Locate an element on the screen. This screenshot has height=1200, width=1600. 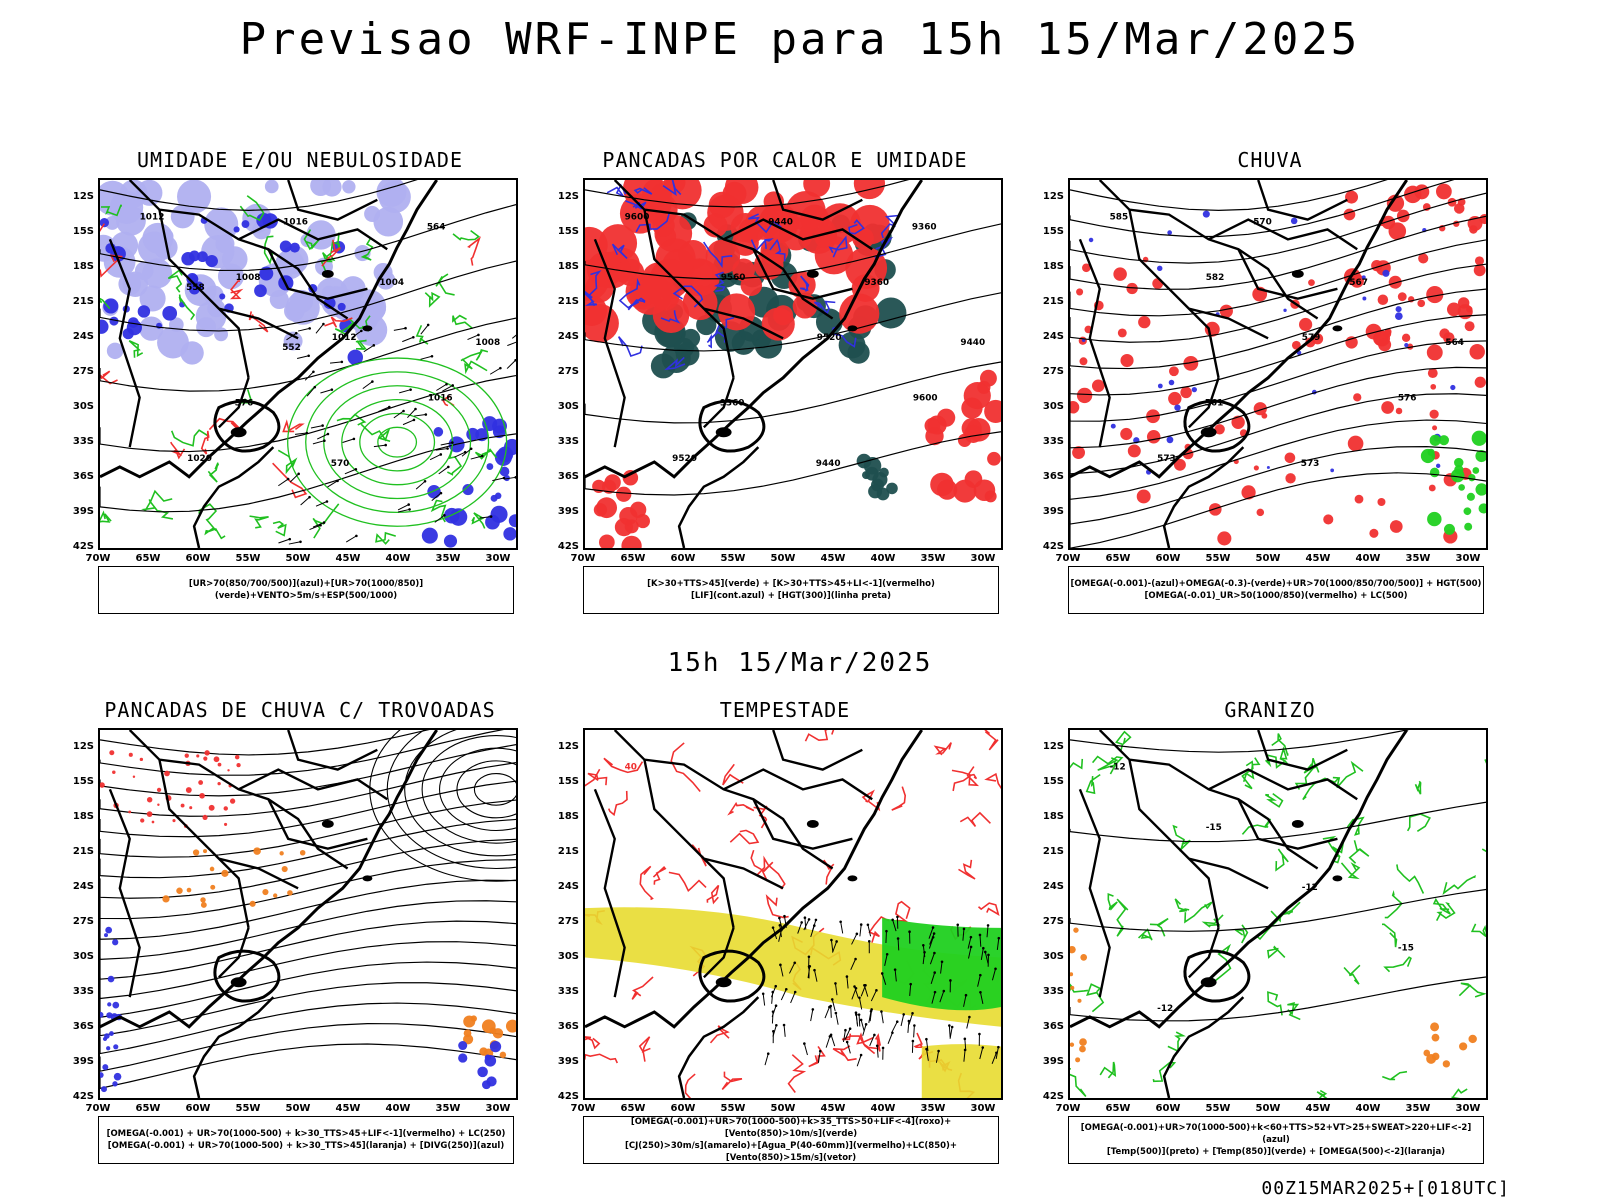
latitude-tick-label: 18S is located at coordinates (568, 816).